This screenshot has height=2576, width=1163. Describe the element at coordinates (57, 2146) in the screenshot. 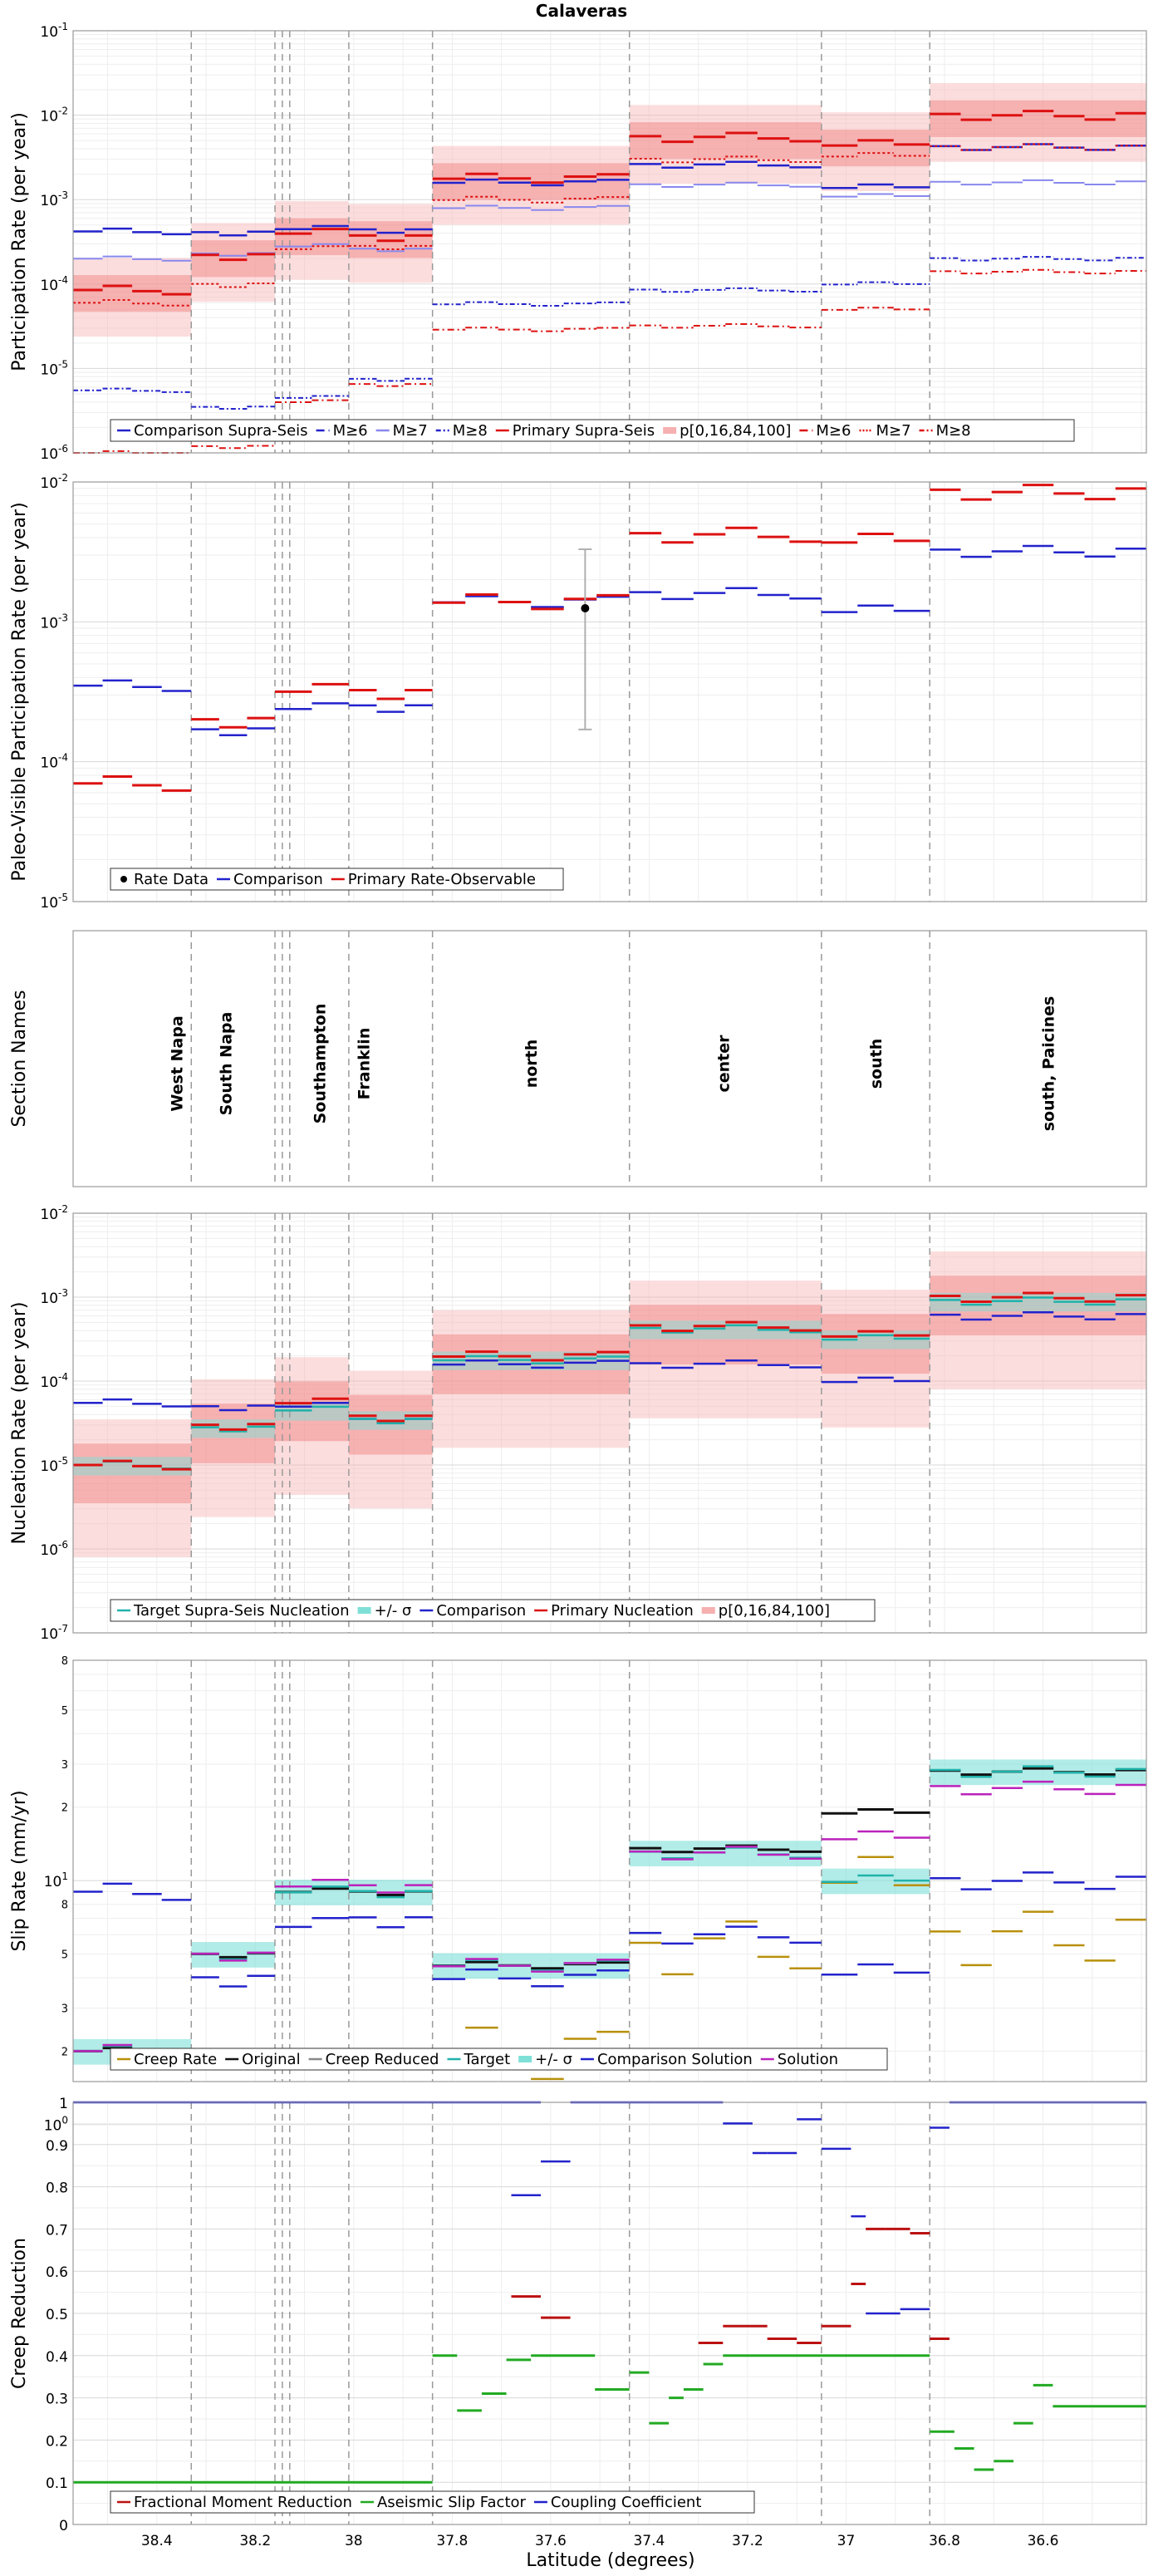

I see `creep-y-tick-label: 0.9` at that location.